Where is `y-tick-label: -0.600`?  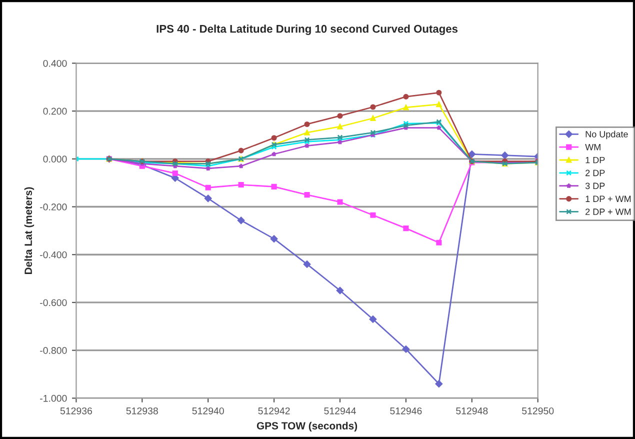 y-tick-label: -0.600 is located at coordinates (53, 302).